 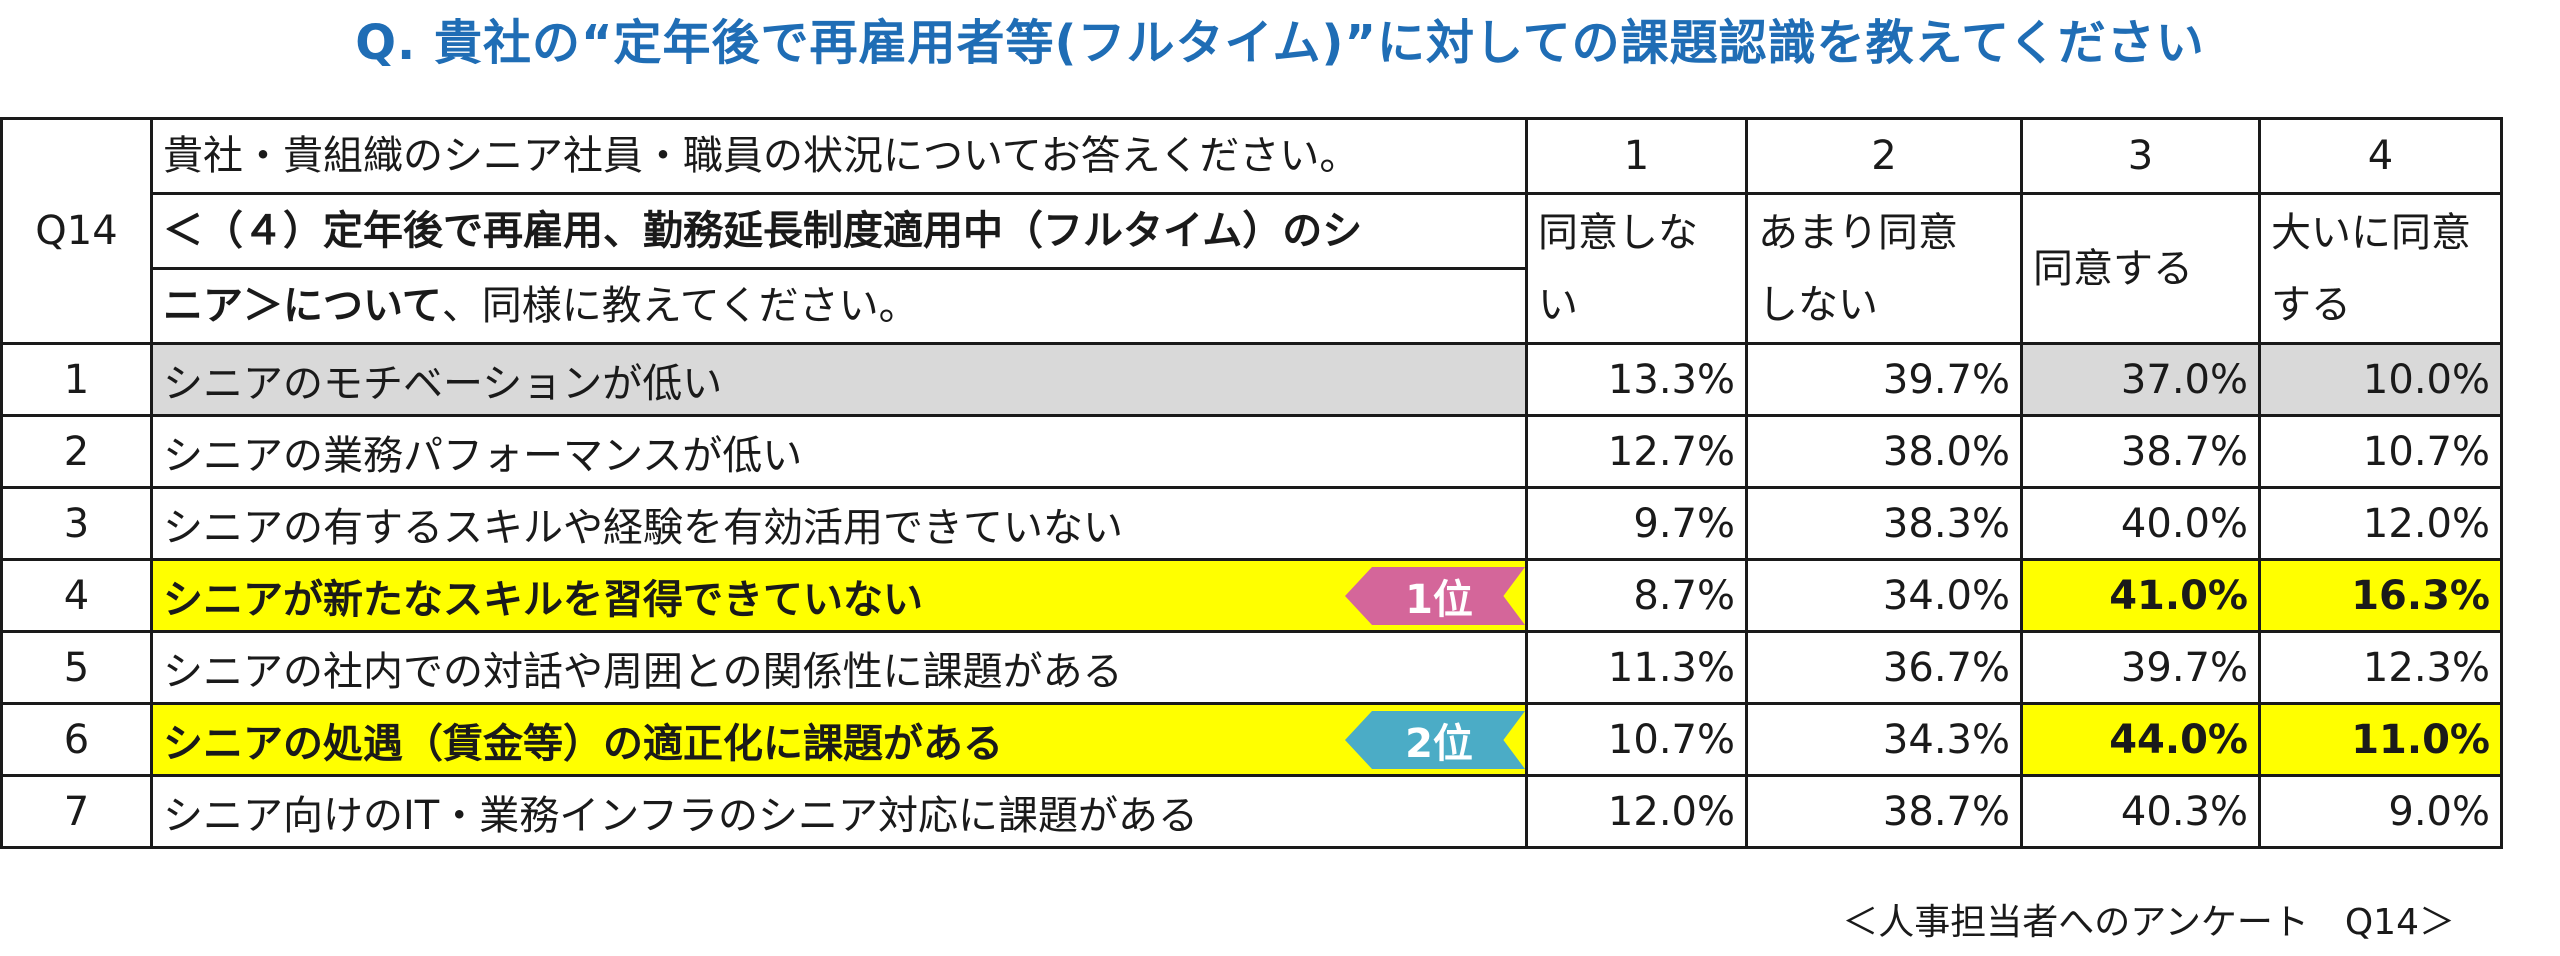 I want to click on row-text: シニアの有するスキルや経験を有効活用できていない, so click(x=839, y=523).